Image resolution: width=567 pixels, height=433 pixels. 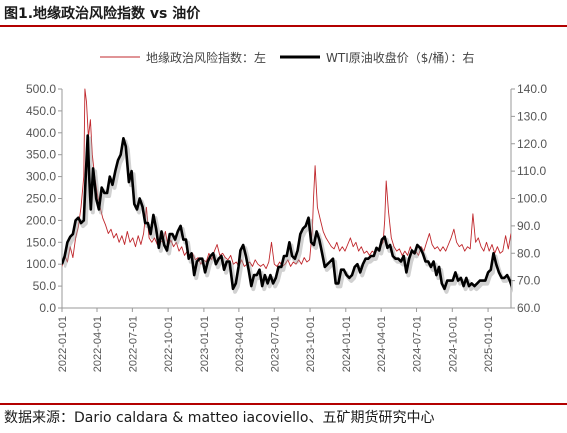 I want to click on x-tick-label: 2023-04-01, so click(x=240, y=344).